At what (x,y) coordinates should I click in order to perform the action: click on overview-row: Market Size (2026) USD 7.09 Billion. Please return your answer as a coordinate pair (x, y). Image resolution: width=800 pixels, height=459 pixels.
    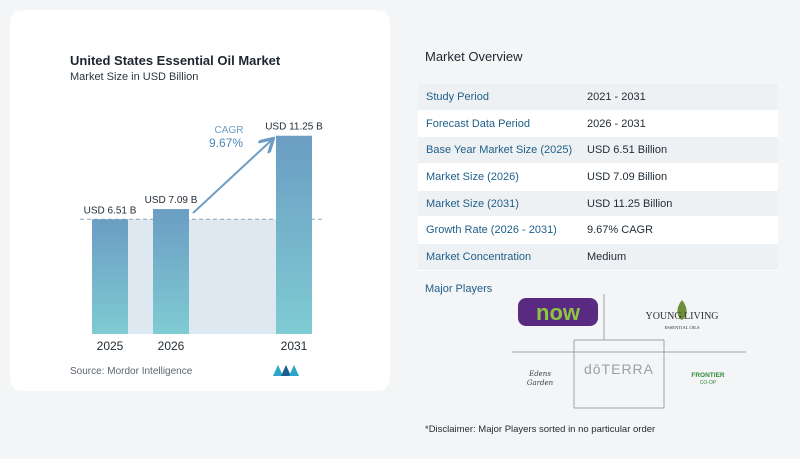
    Looking at the image, I should click on (598, 177).